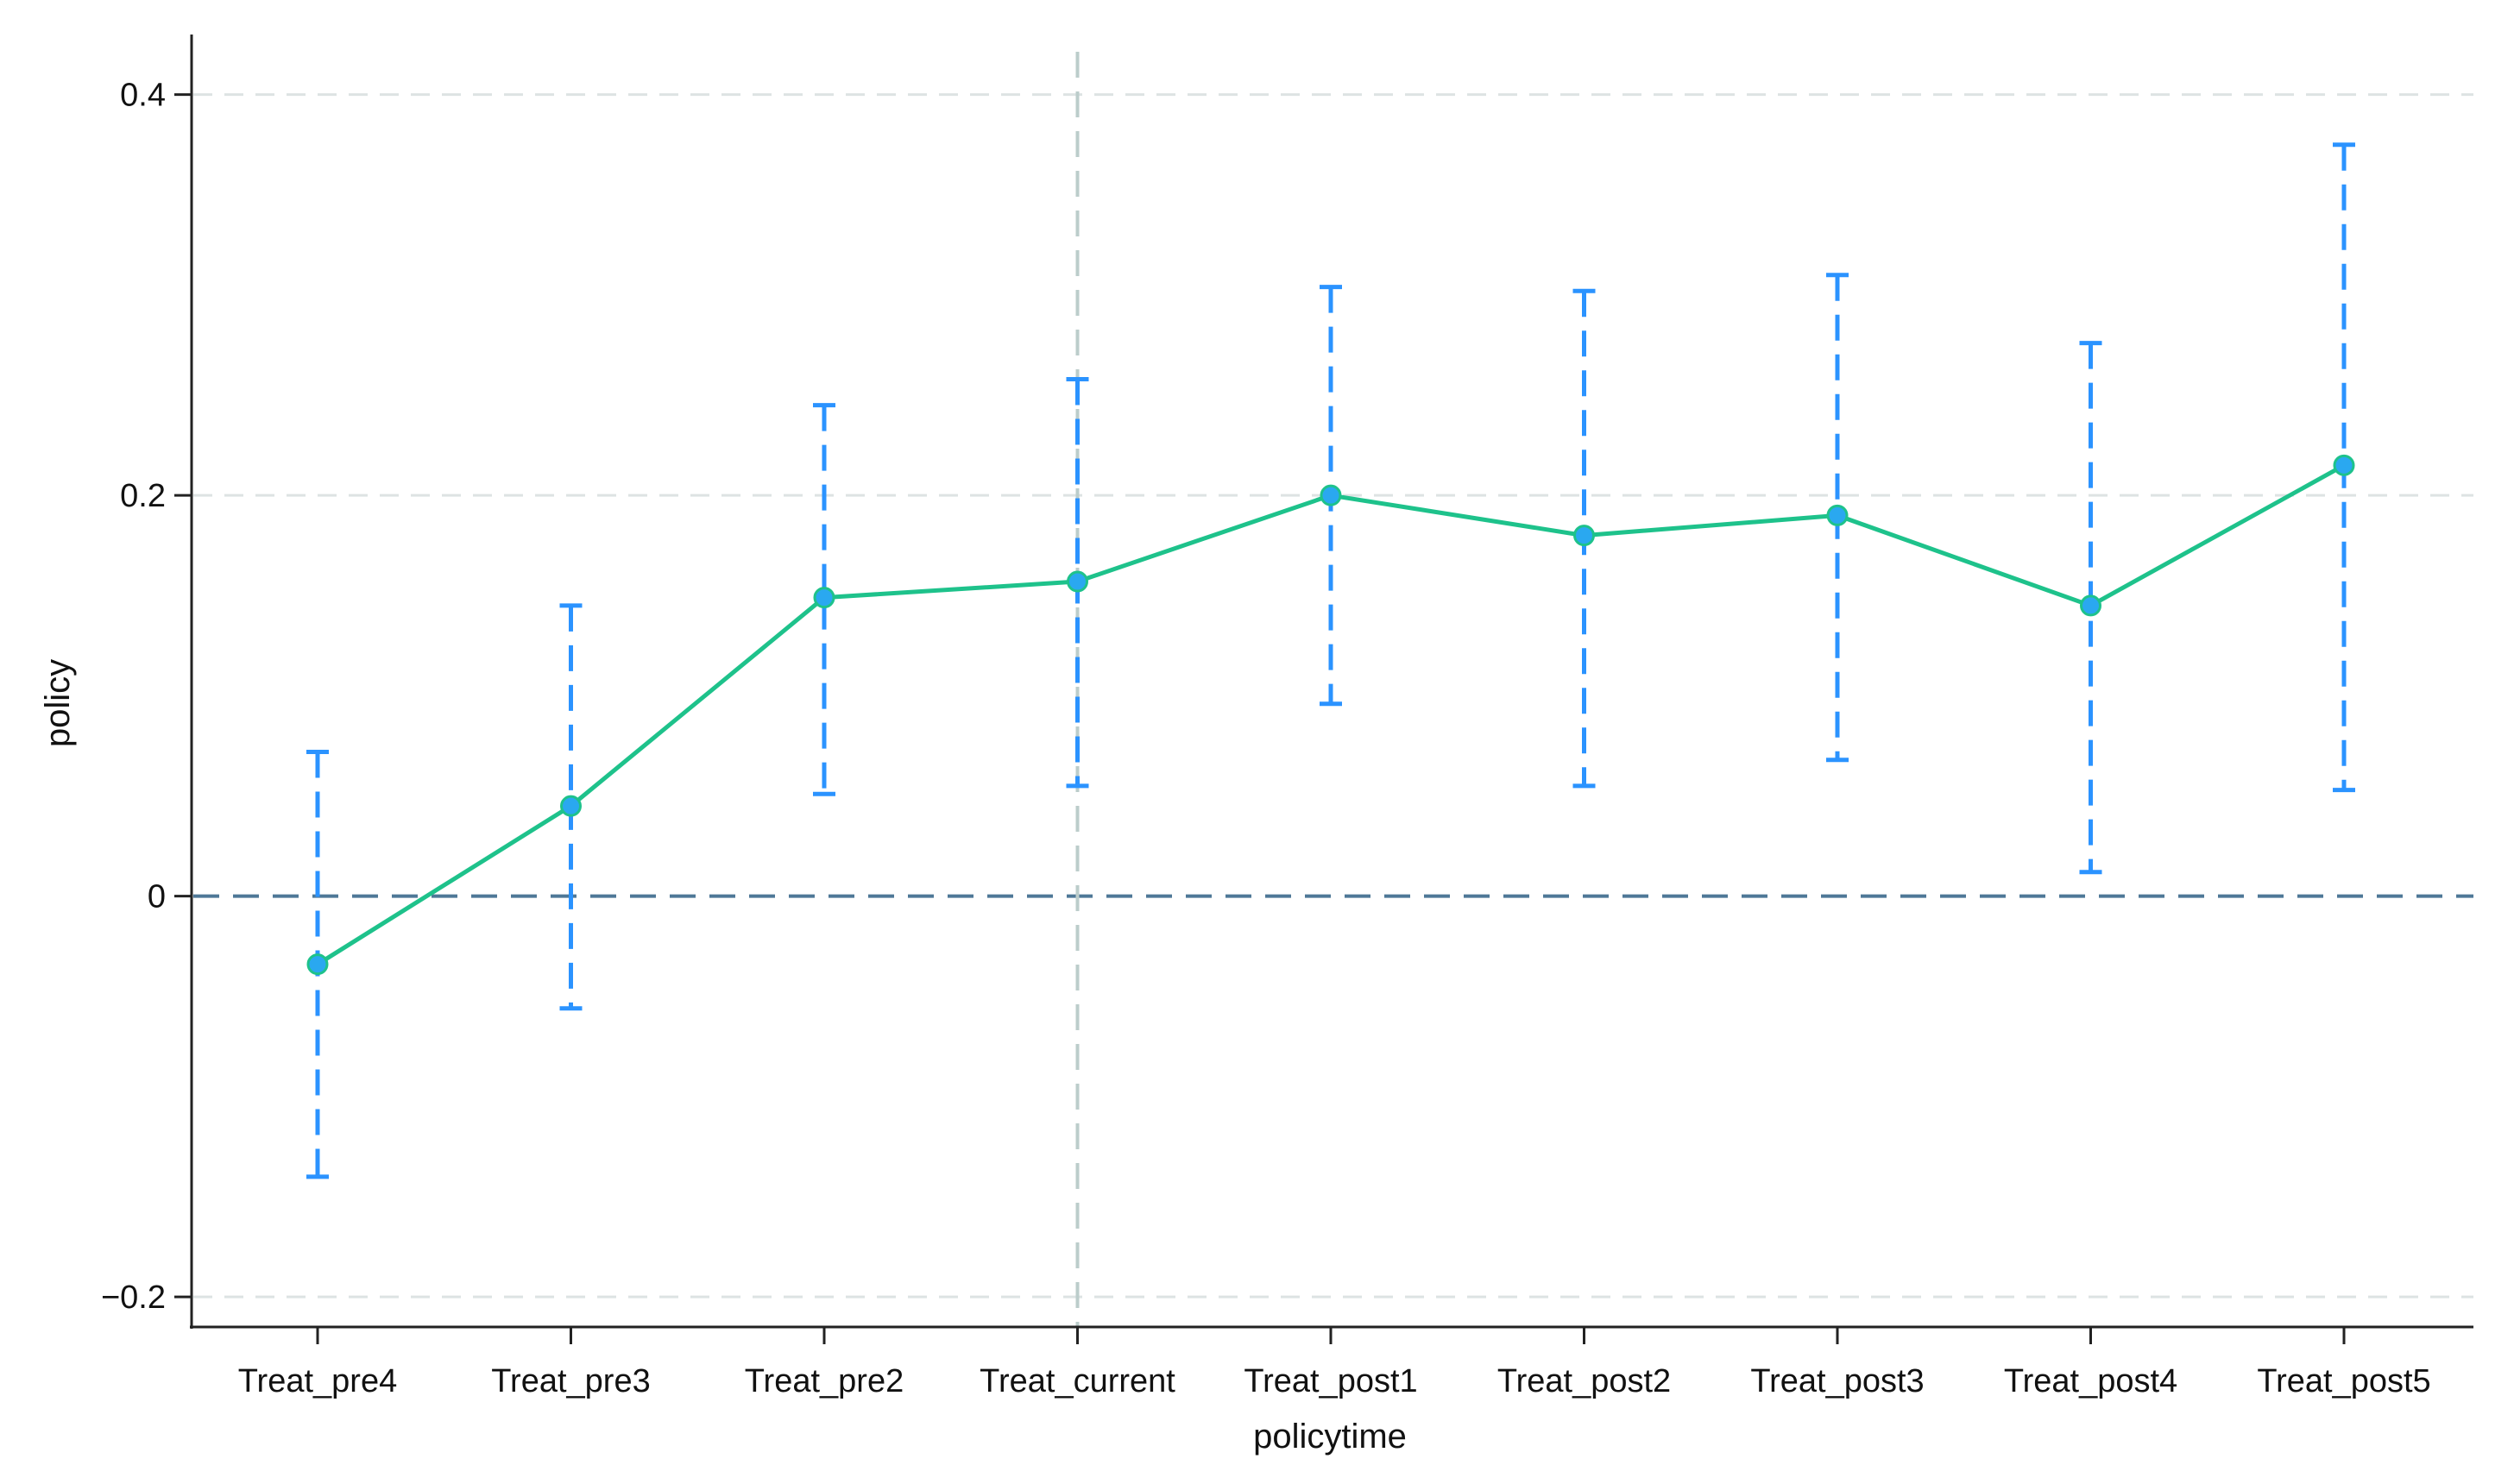 The height and width of the screenshot is (1484, 2514). Describe the element at coordinates (133, 1298) in the screenshot. I see `y-tick-label: −0.2` at that location.